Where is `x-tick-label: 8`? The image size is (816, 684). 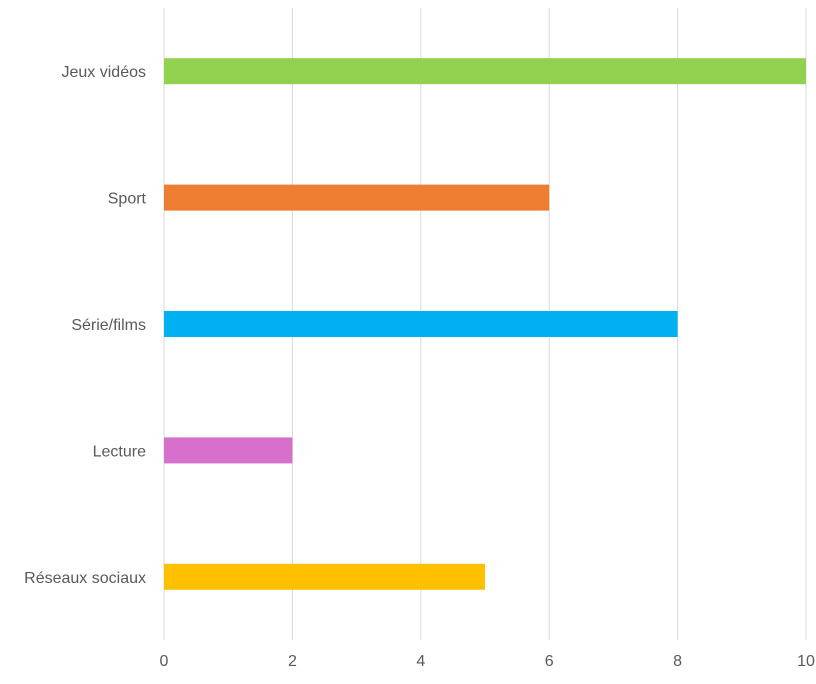
x-tick-label: 8 is located at coordinates (677, 661).